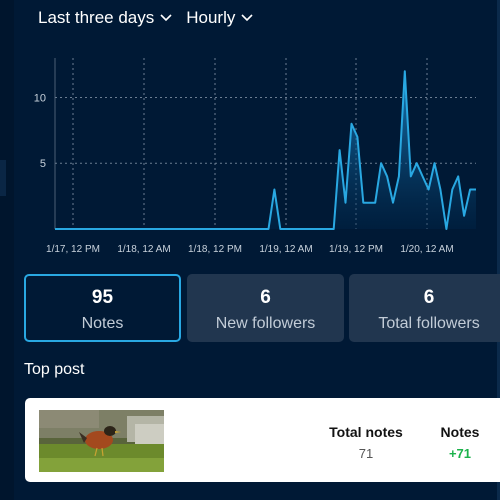 This screenshot has width=500, height=500. I want to click on filter-bar: Last three days Hourly, so click(145, 18).